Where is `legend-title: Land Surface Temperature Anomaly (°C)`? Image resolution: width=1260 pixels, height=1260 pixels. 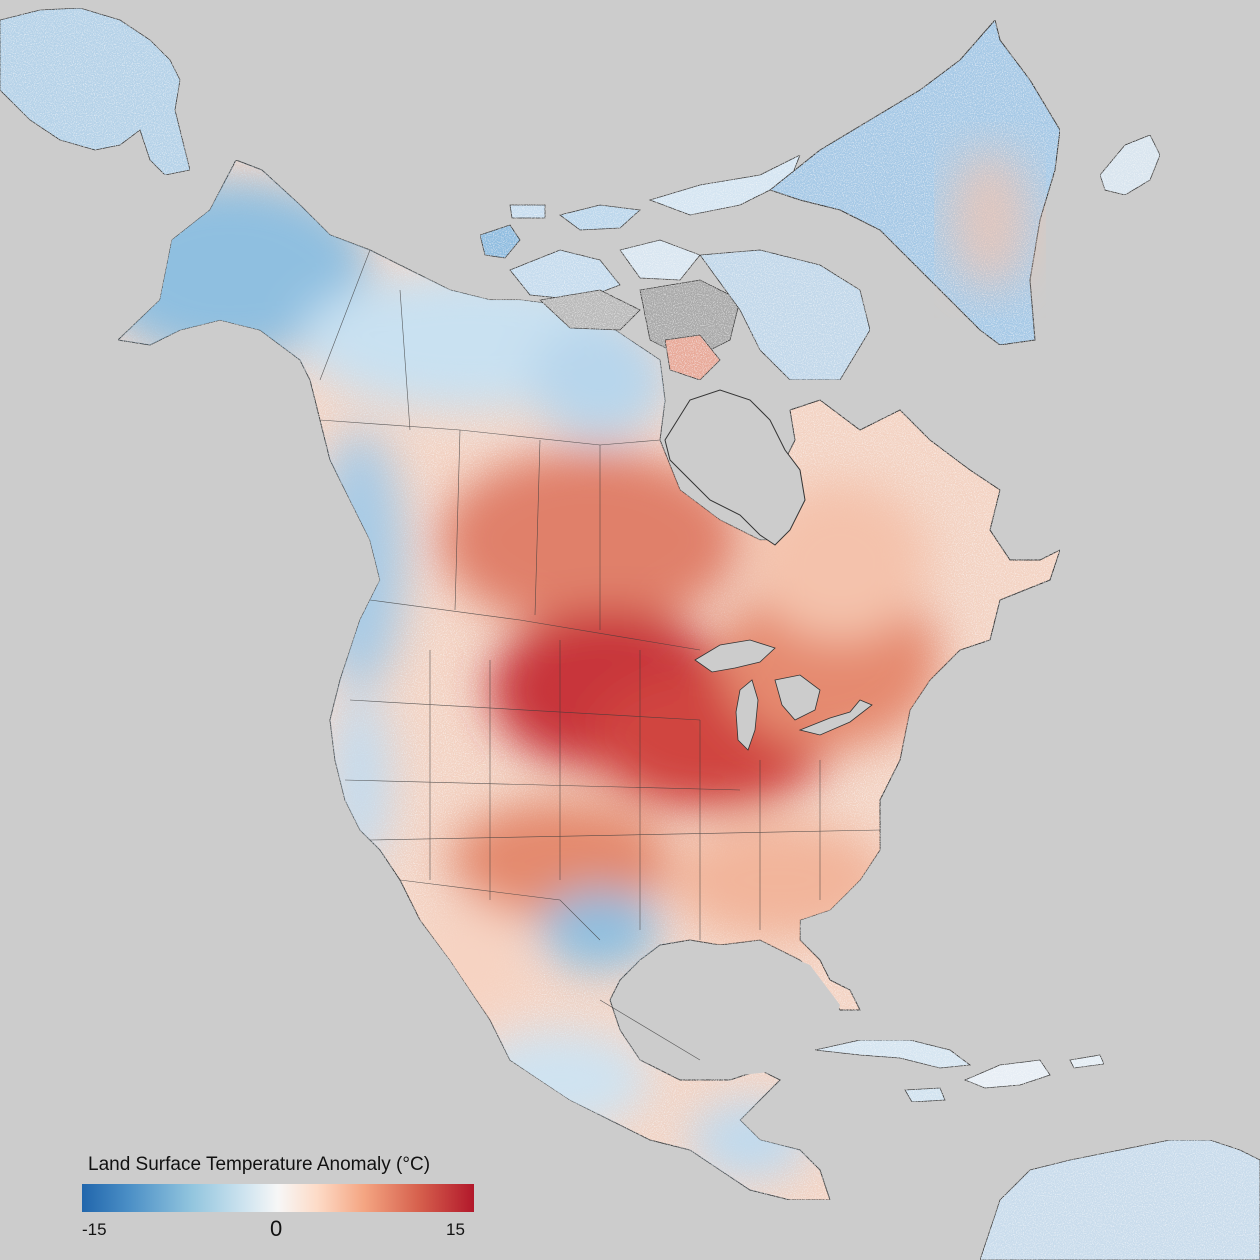 legend-title: Land Surface Temperature Anomaly (°C) is located at coordinates (259, 1164).